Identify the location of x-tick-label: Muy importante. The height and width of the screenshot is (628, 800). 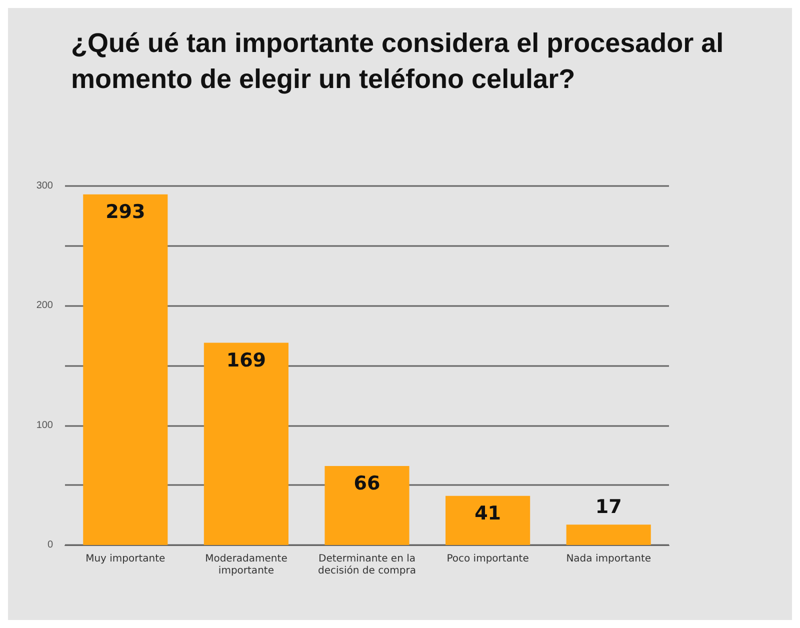
(126, 559).